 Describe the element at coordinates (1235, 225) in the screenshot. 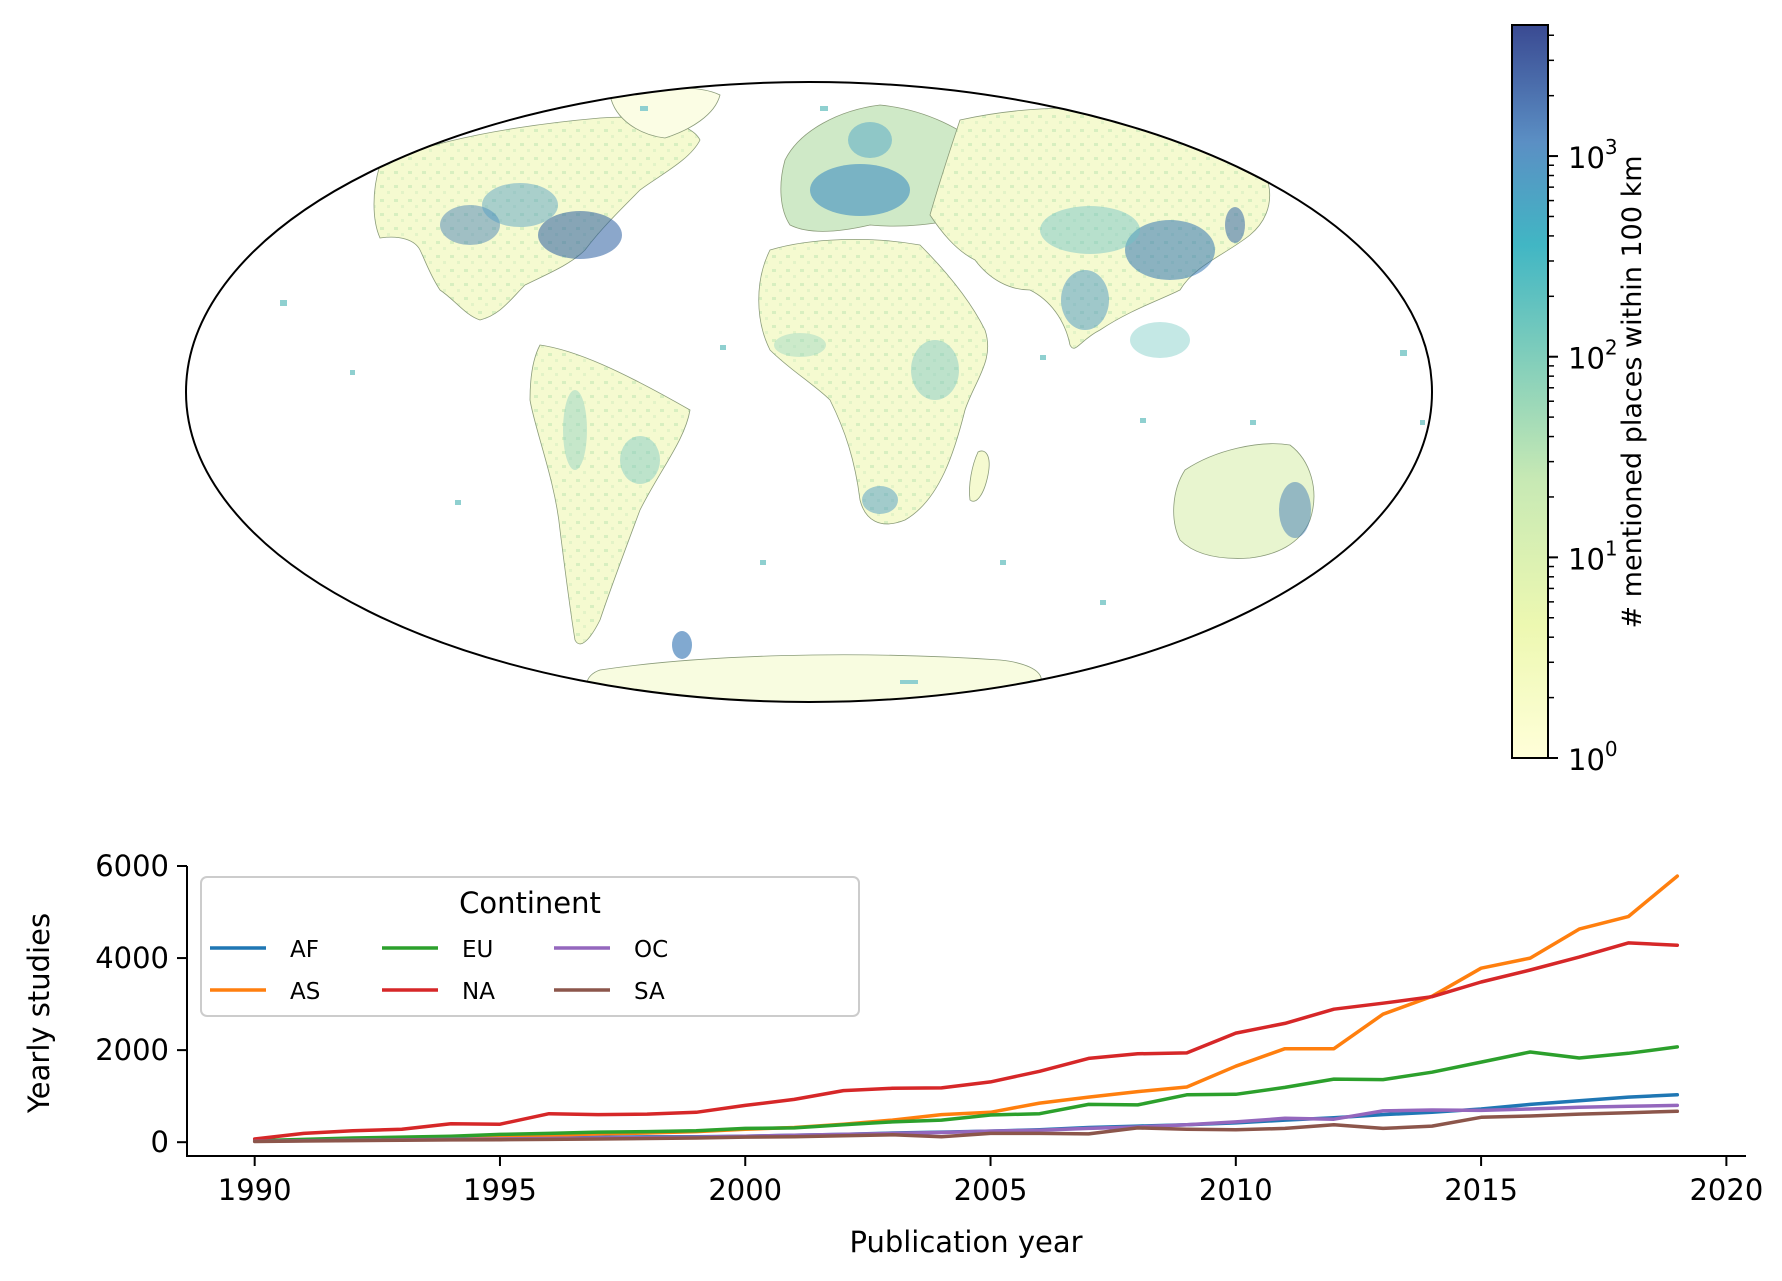

I see `hotspot-japan` at that location.